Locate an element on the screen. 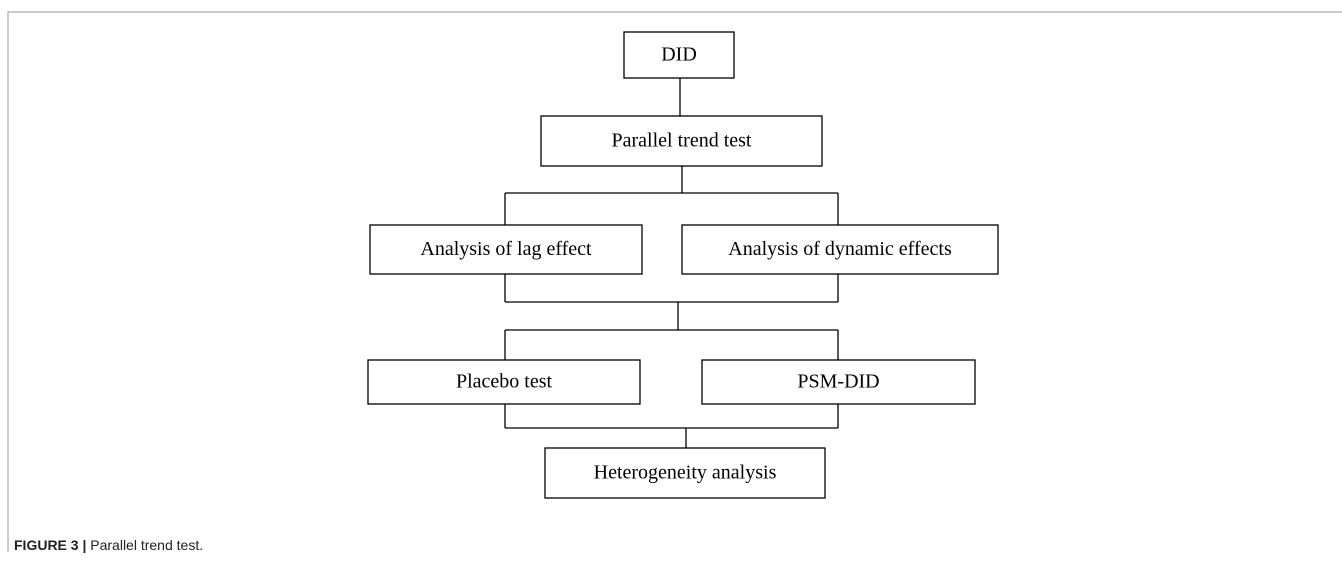 The height and width of the screenshot is (562, 1342). caption: FIGURE 3 | Parallel trend test. is located at coordinates (108, 545).